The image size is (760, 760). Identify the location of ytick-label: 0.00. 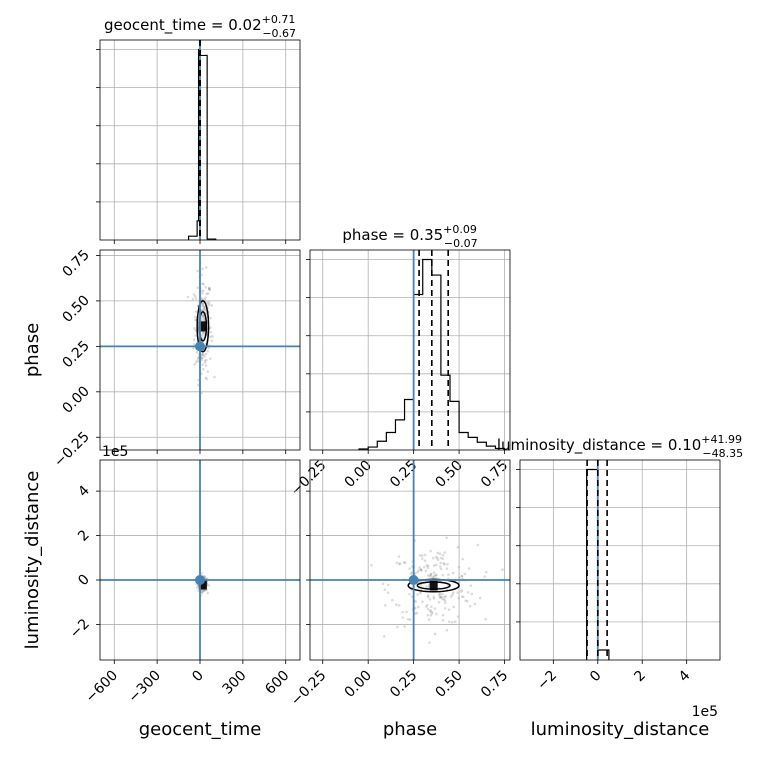
(75, 399).